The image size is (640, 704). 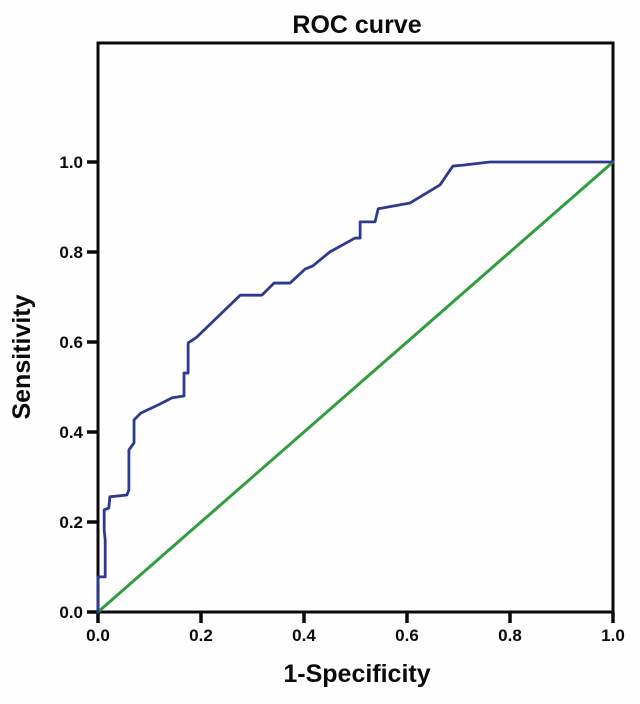 What do you see at coordinates (71, 252) in the screenshot?
I see `y-tick-label: 0.8` at bounding box center [71, 252].